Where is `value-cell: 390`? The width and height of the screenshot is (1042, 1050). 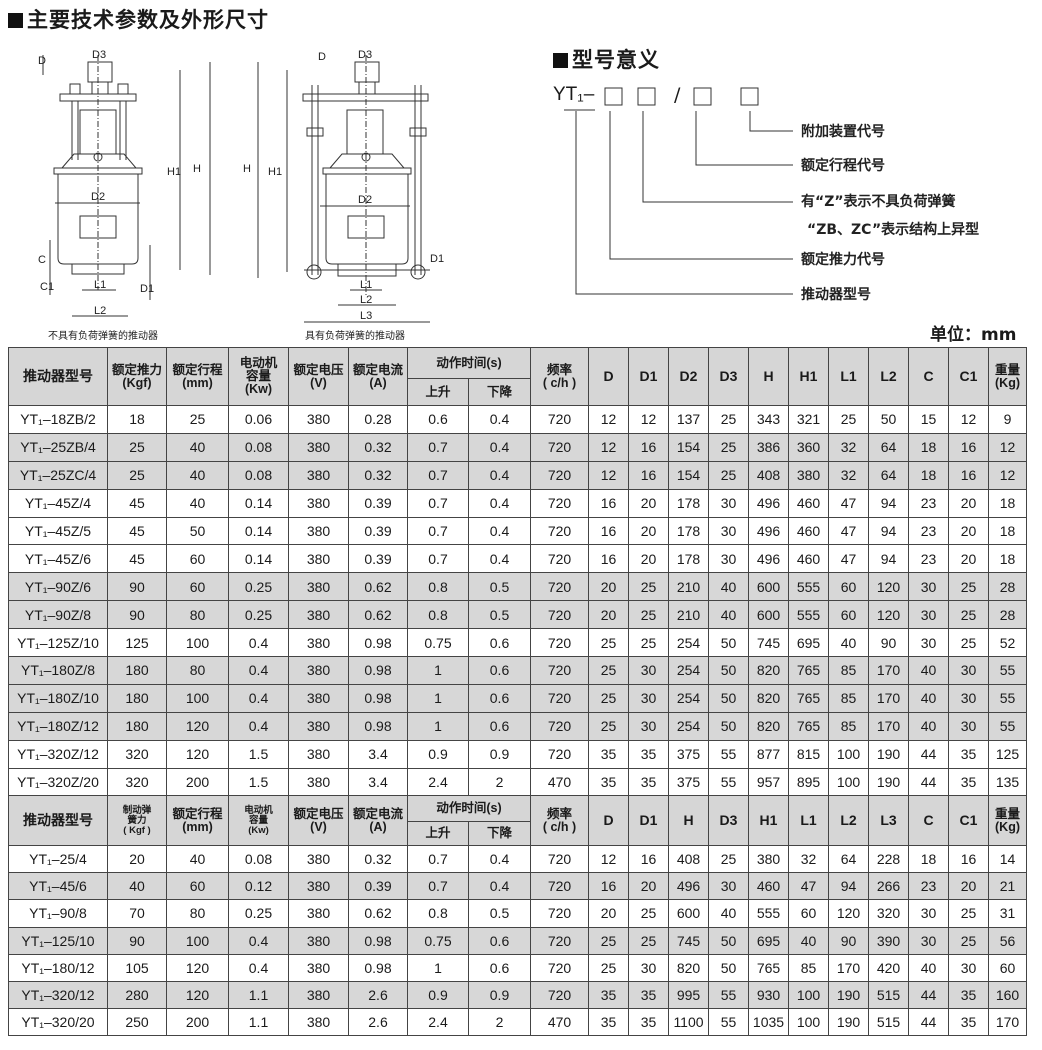
value-cell: 390 is located at coordinates (888, 940).